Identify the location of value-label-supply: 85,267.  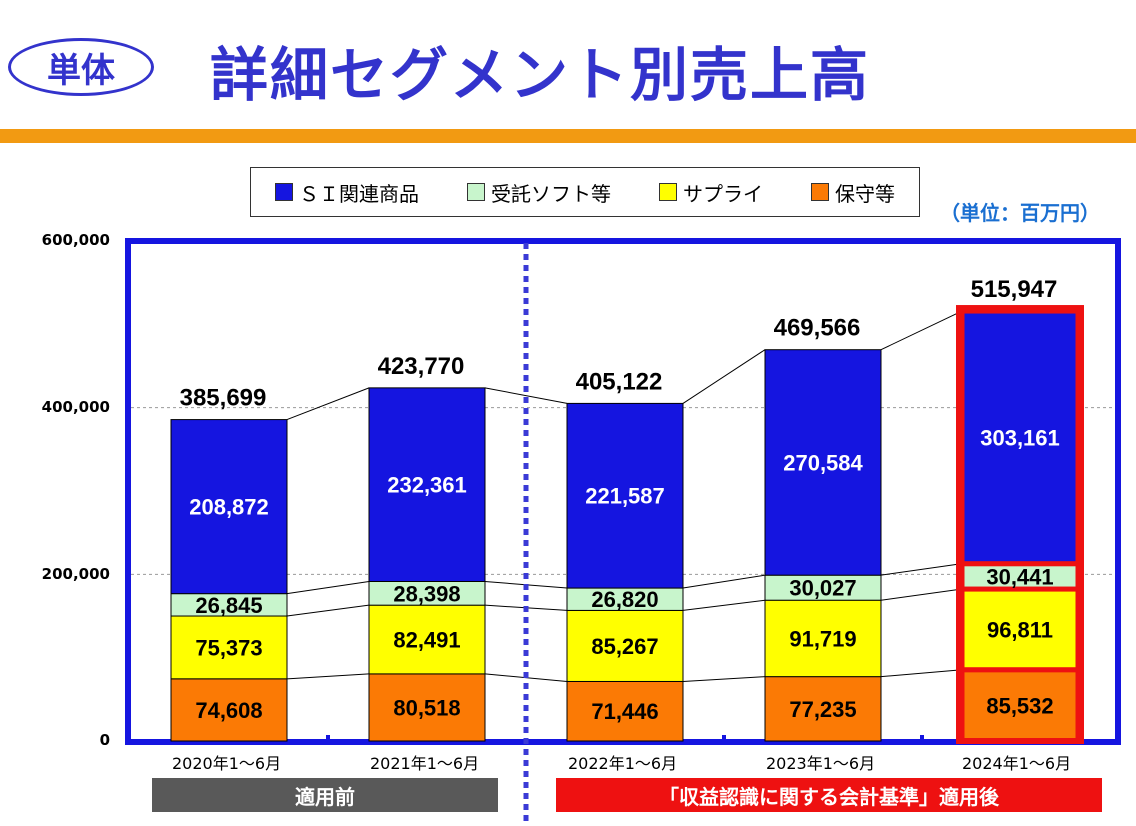
(624, 646).